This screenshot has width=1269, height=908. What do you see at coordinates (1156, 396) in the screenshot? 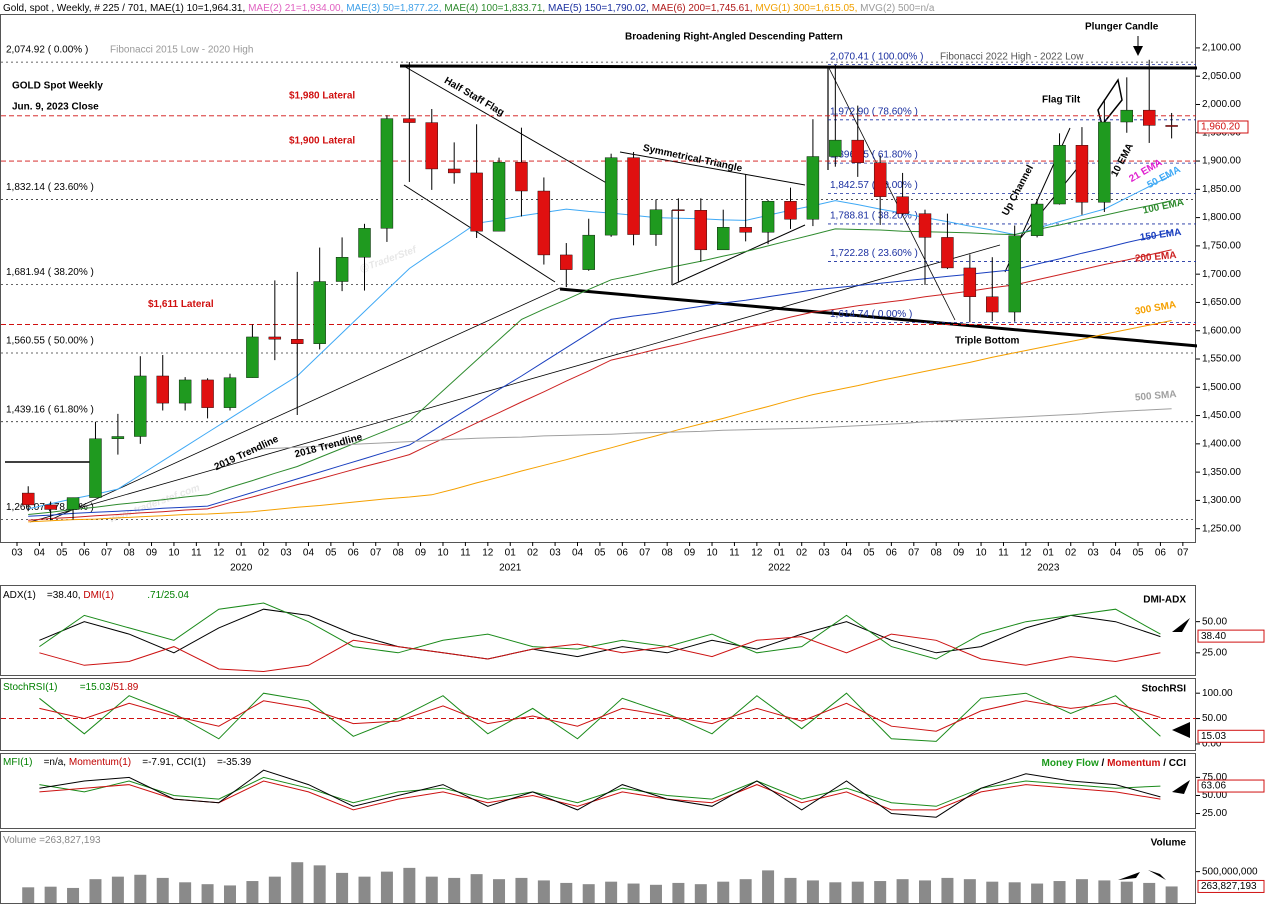
I see `ma-label: 500 SMA` at bounding box center [1156, 396].